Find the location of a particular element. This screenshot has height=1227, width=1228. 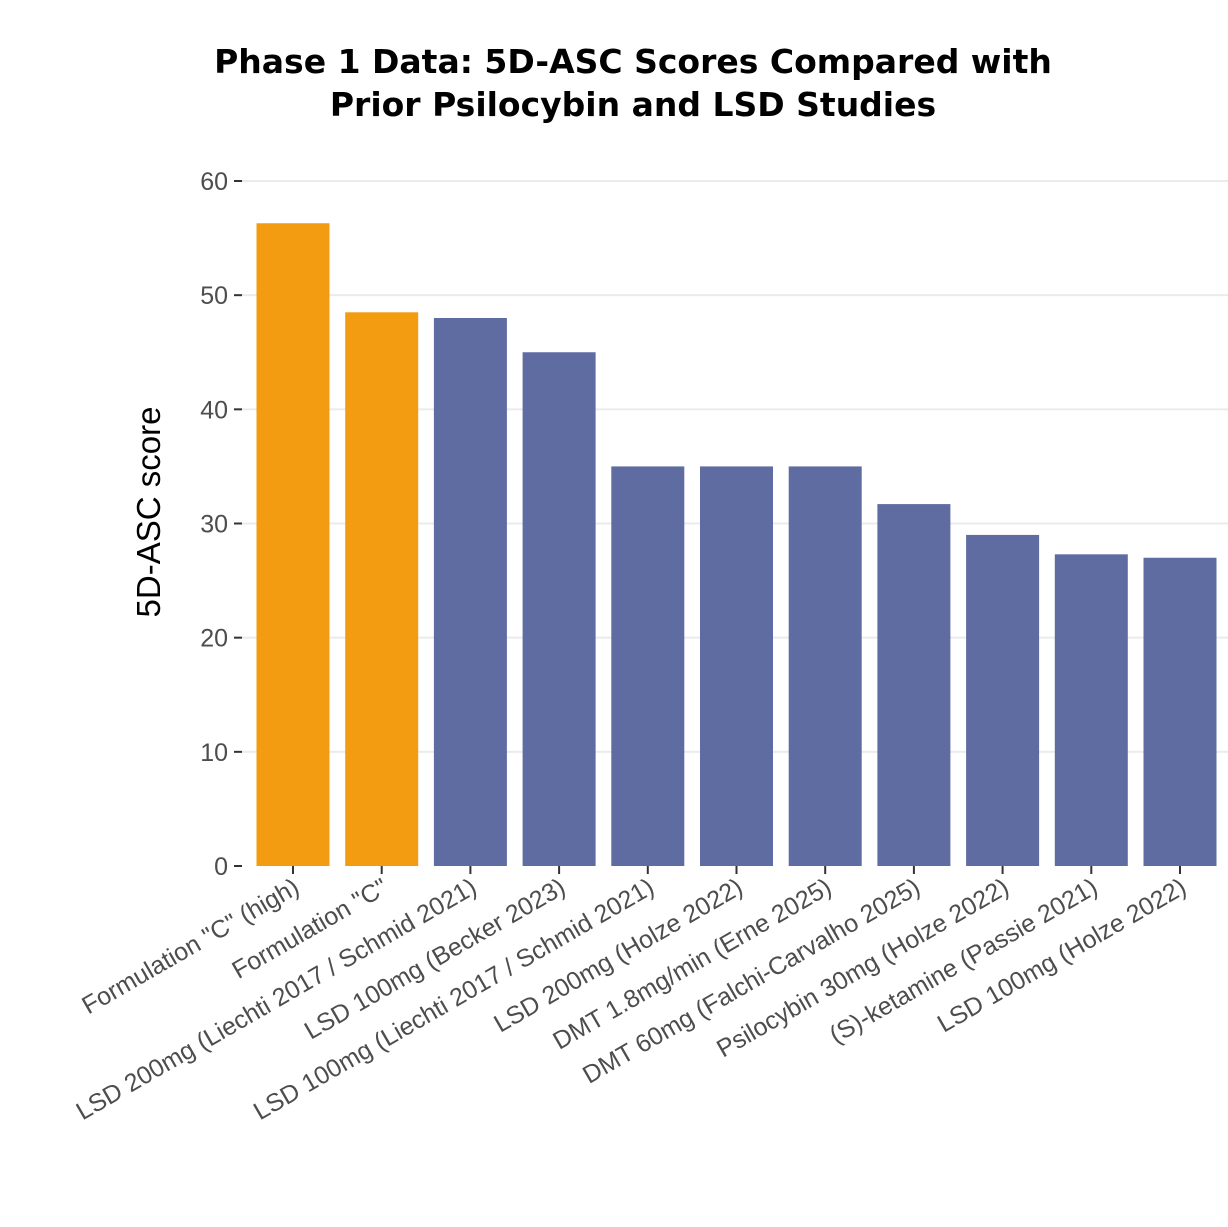

y-tick-label-40: 40 is located at coordinates (214, 410).